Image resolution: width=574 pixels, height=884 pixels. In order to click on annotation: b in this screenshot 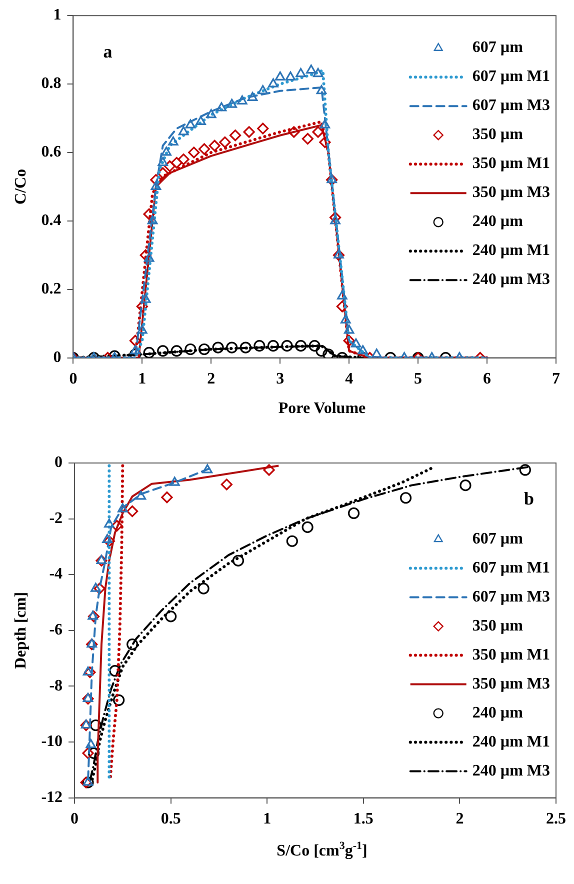, I will do `click(529, 498)`.